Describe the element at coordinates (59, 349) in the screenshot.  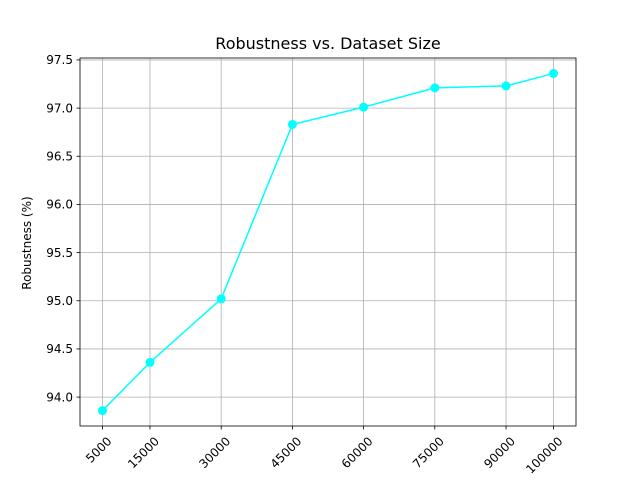
I see `y-tick-label: 94.5` at that location.